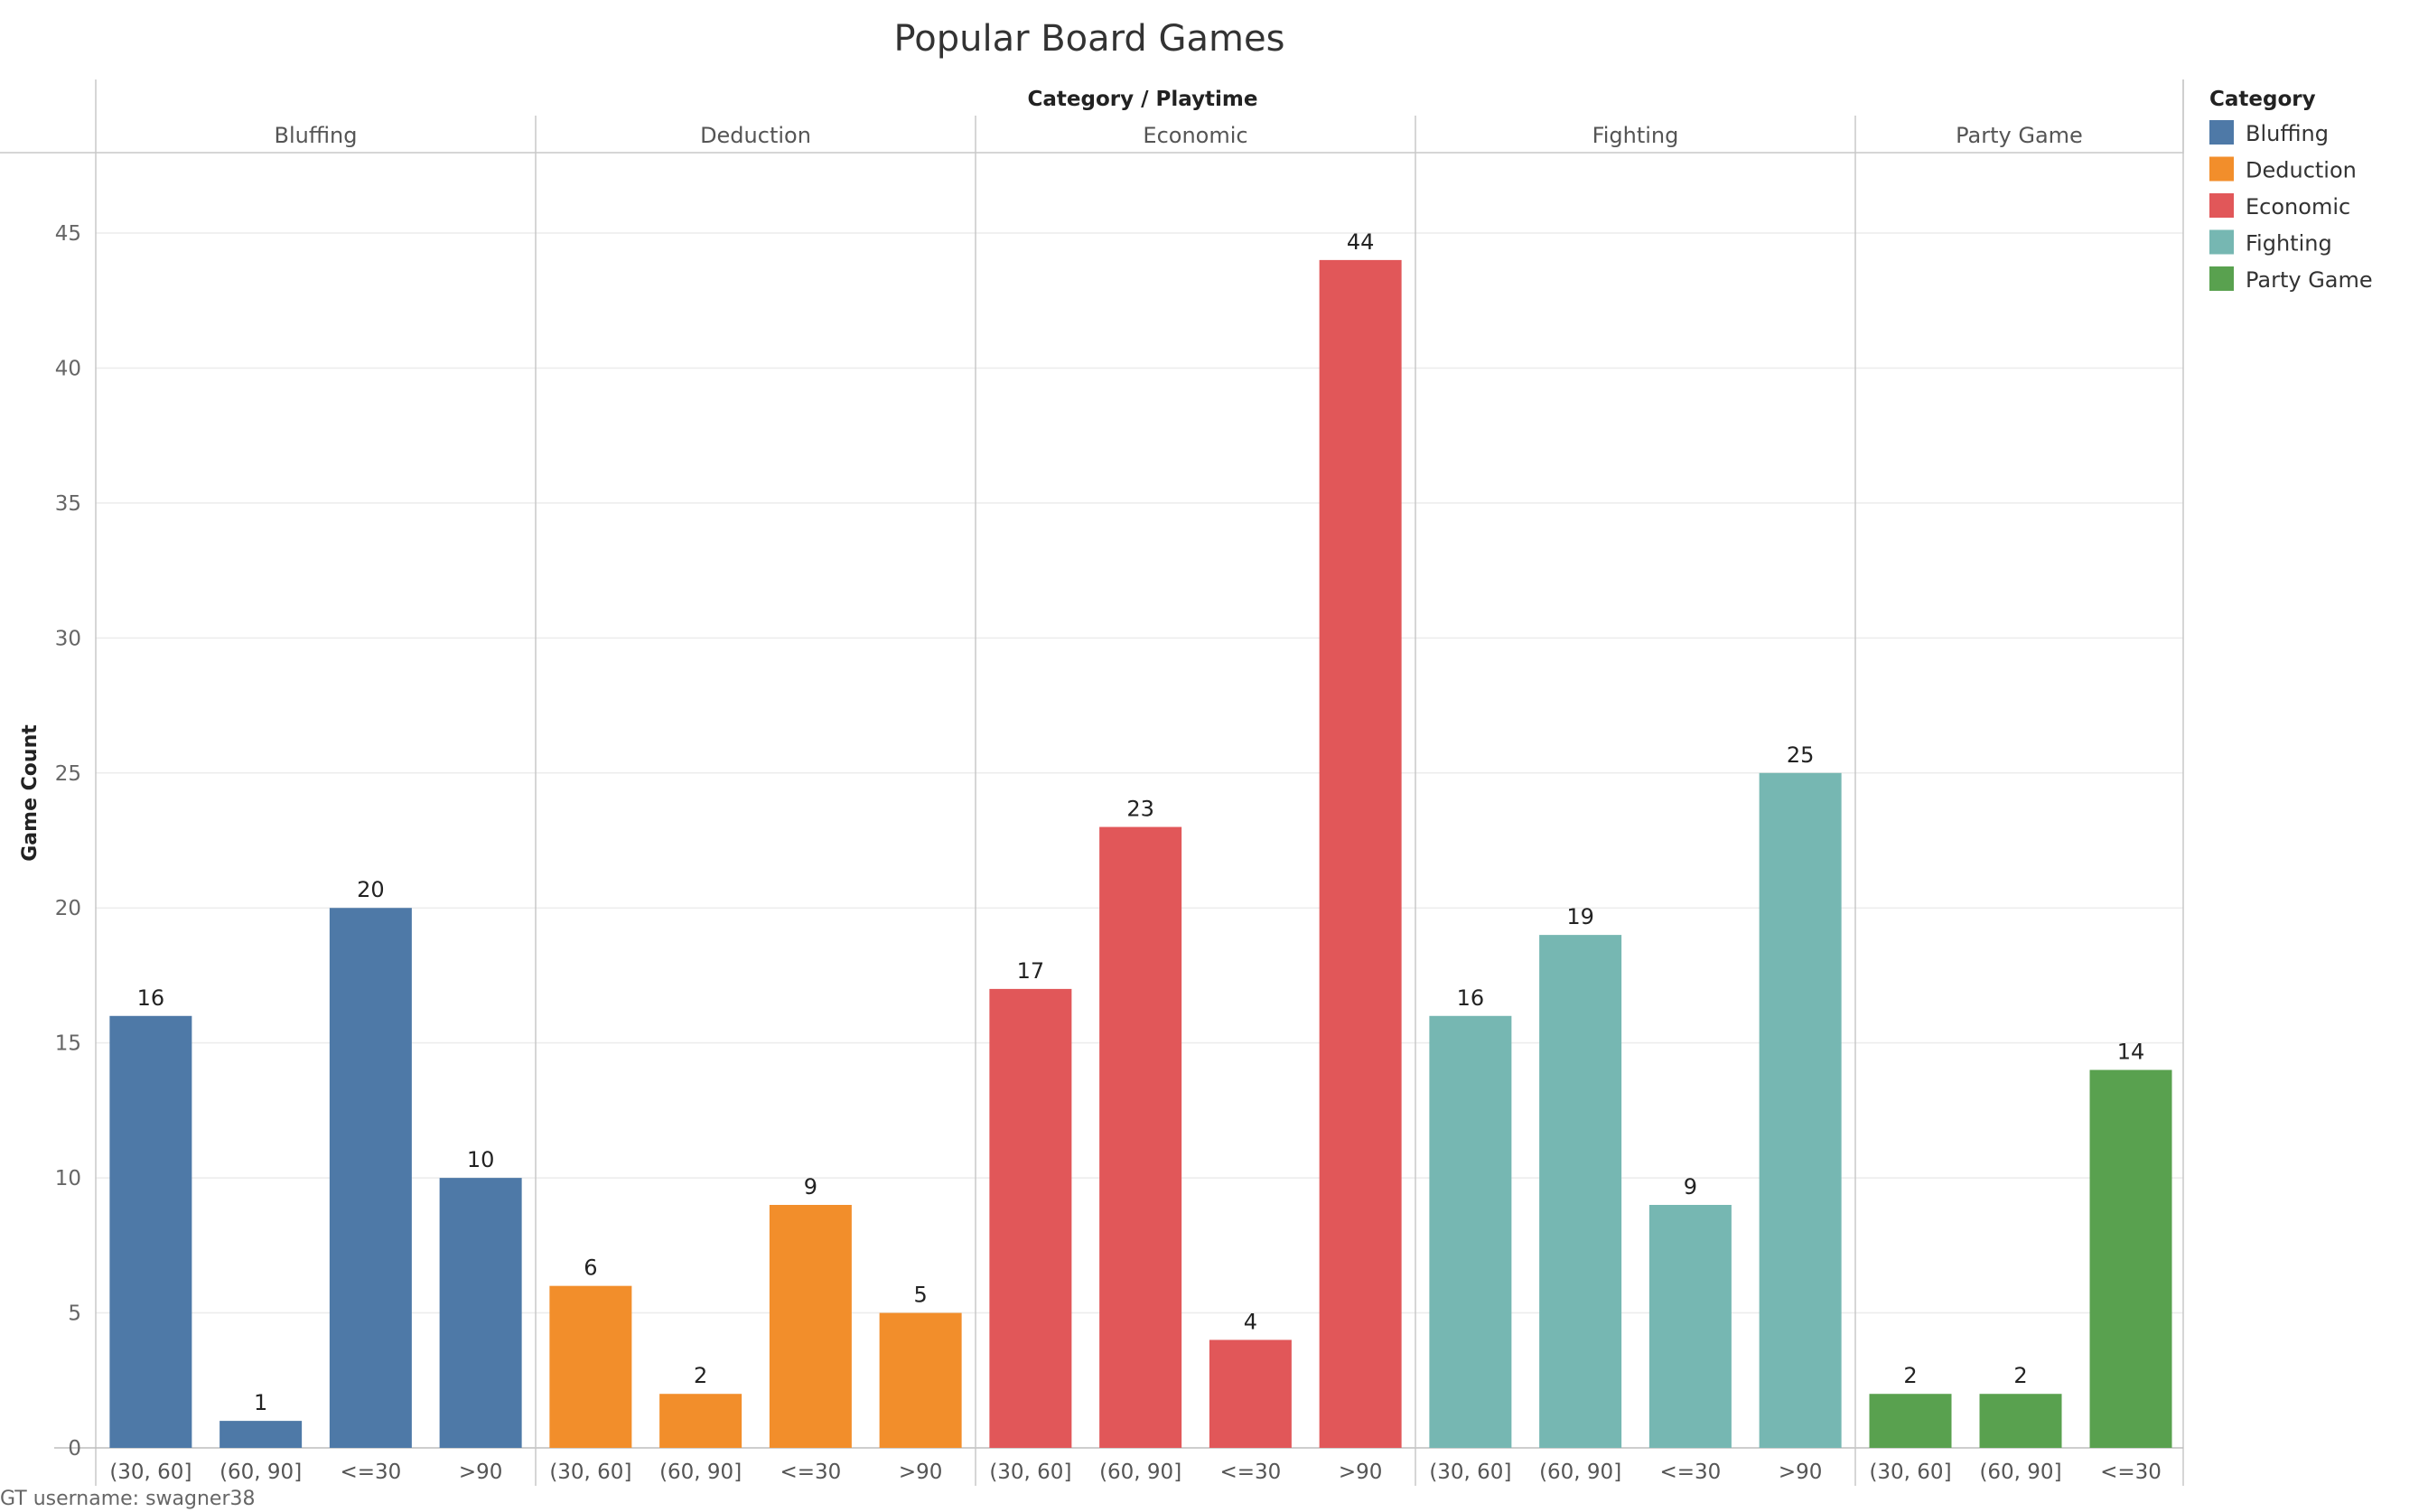 The image size is (2428, 1512). I want to click on data-label: 10, so click(481, 1159).